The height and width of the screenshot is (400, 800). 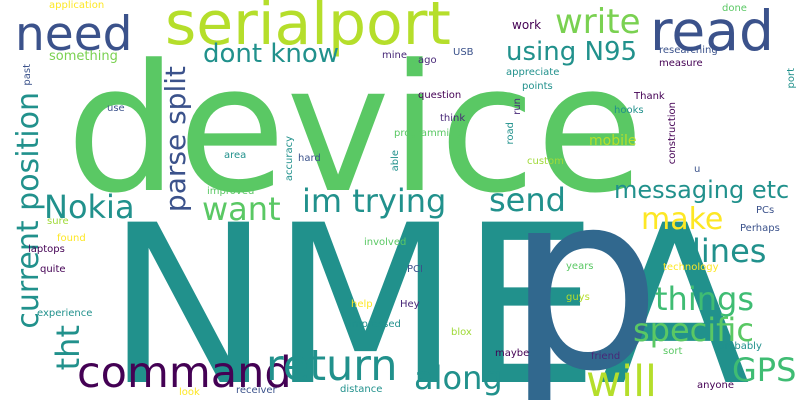 I want to click on word-anyone: anyone, so click(x=715, y=385).